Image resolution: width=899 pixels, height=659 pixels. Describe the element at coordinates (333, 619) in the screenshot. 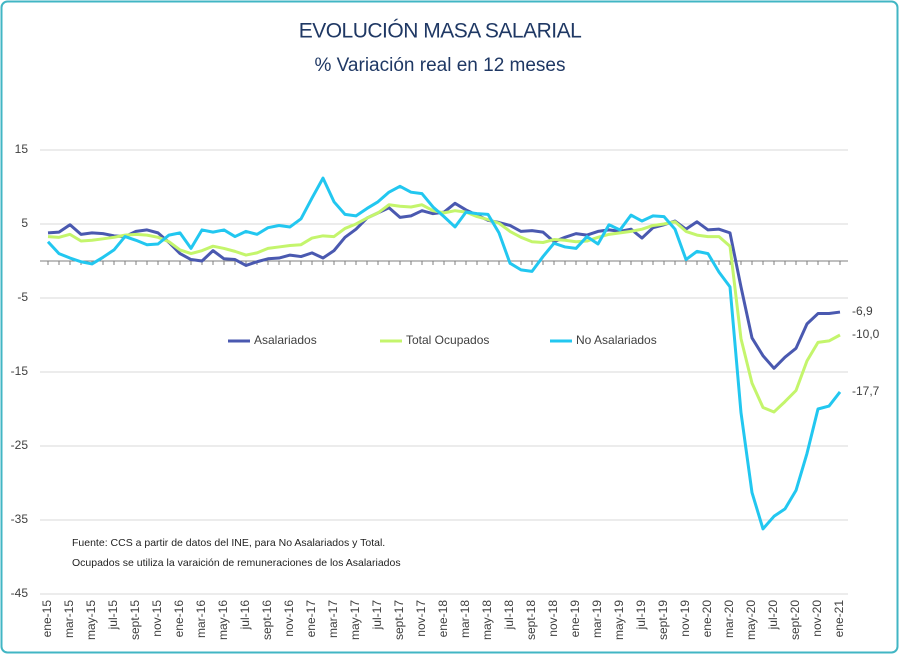

I see `x-tick-label: mar-17` at that location.